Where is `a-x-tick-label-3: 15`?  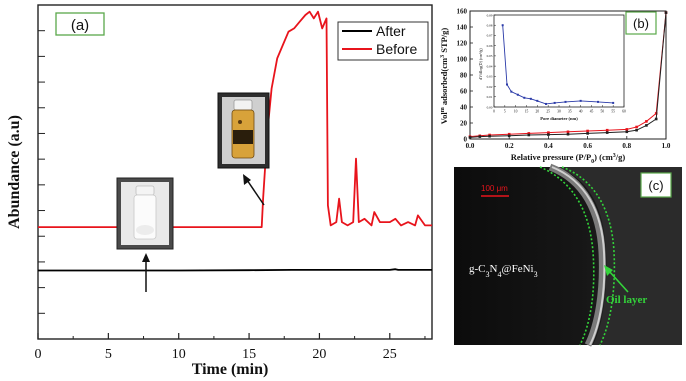 a-x-tick-label-3: 15 is located at coordinates (249, 354).